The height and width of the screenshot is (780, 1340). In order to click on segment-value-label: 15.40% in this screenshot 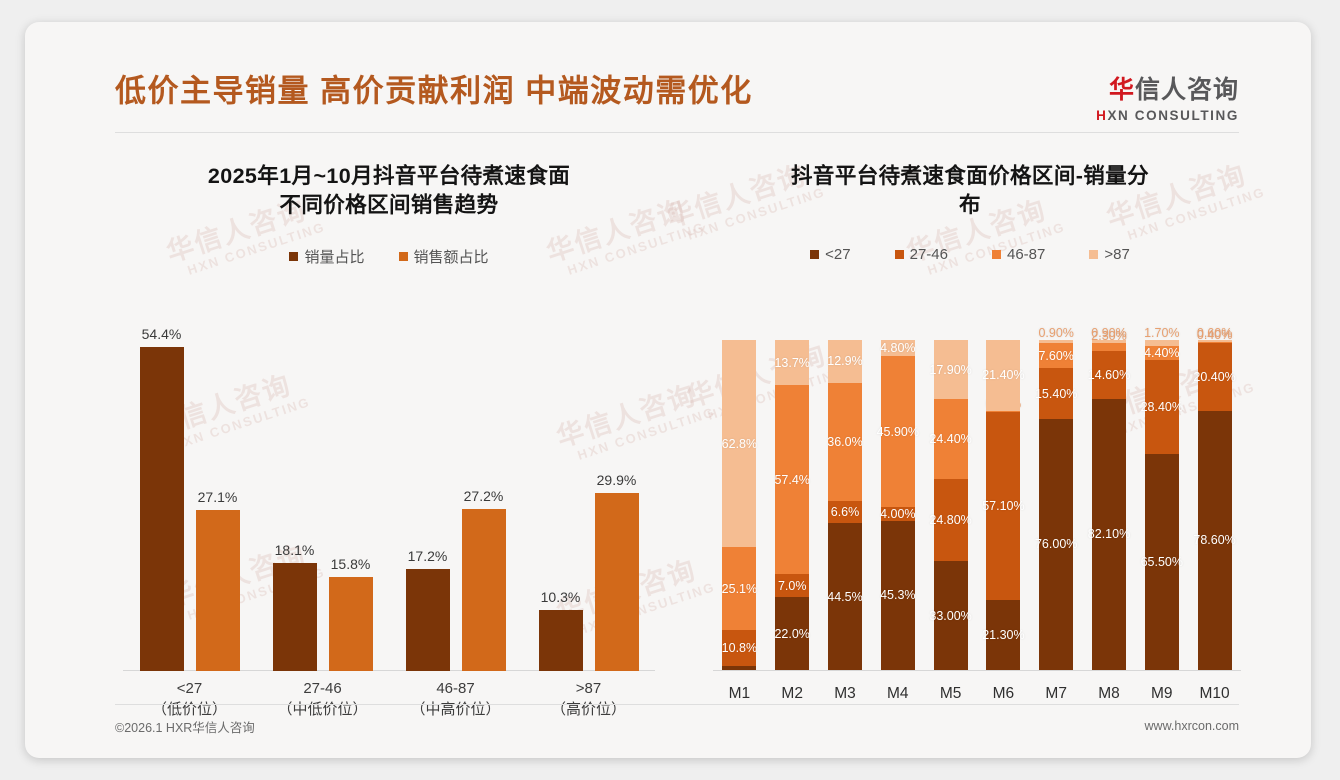, I will do `click(1056, 393)`.